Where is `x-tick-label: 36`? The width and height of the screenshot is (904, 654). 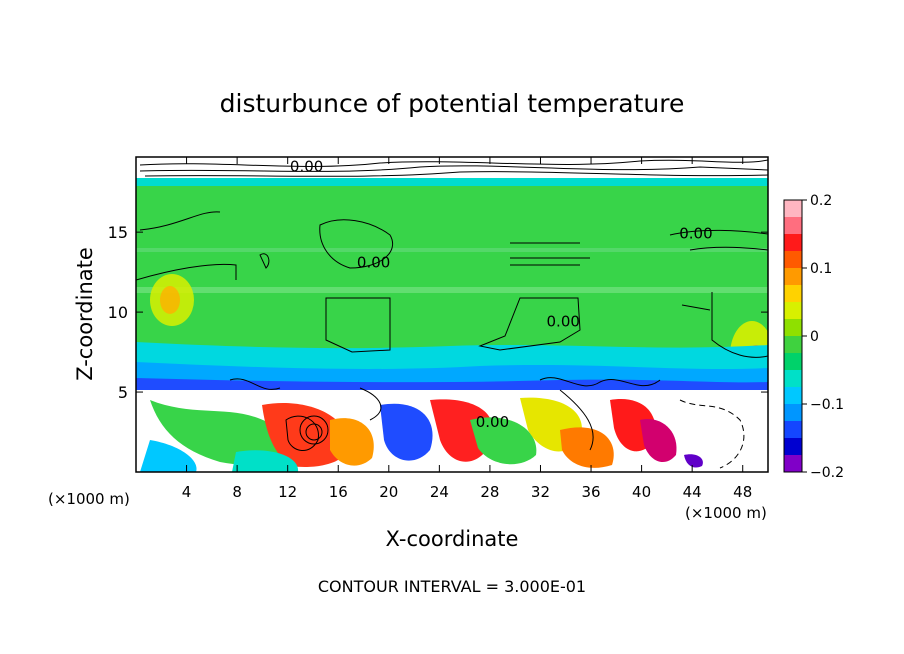 x-tick-label: 36 is located at coordinates (590, 492).